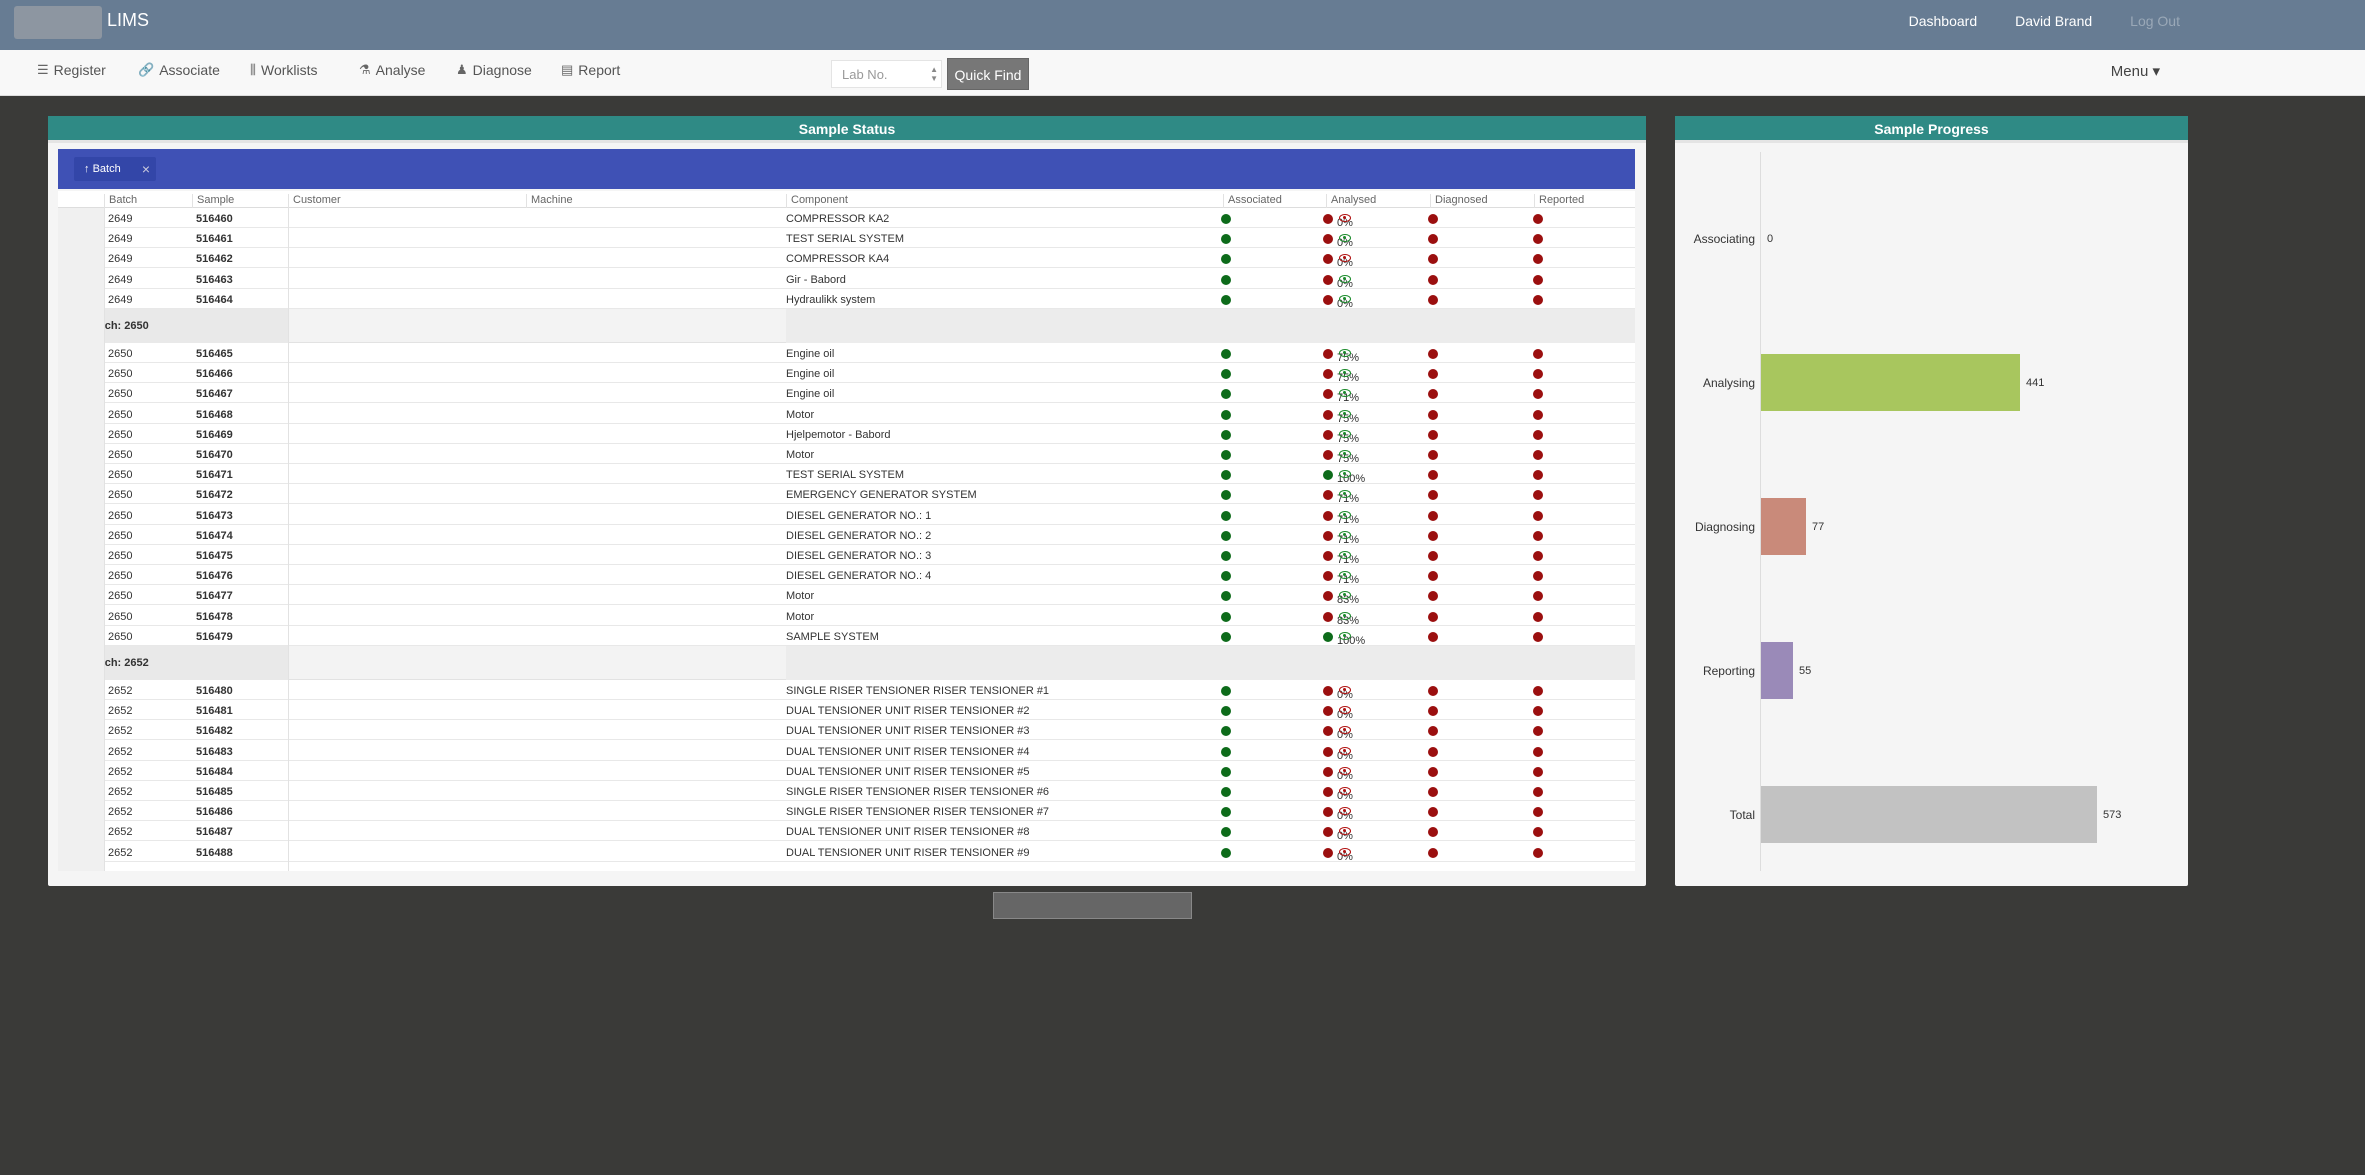 This screenshot has height=1175, width=2365. Describe the element at coordinates (1252, 201) in the screenshot. I see `column-header: Associated` at that location.